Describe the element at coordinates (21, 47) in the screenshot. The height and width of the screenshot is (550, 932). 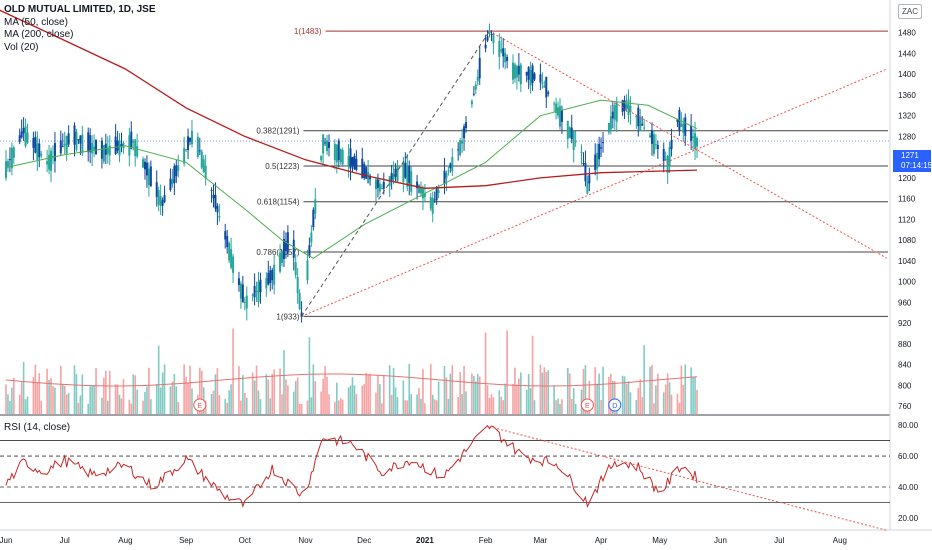
I see `volume-legend: Vol (20)` at that location.